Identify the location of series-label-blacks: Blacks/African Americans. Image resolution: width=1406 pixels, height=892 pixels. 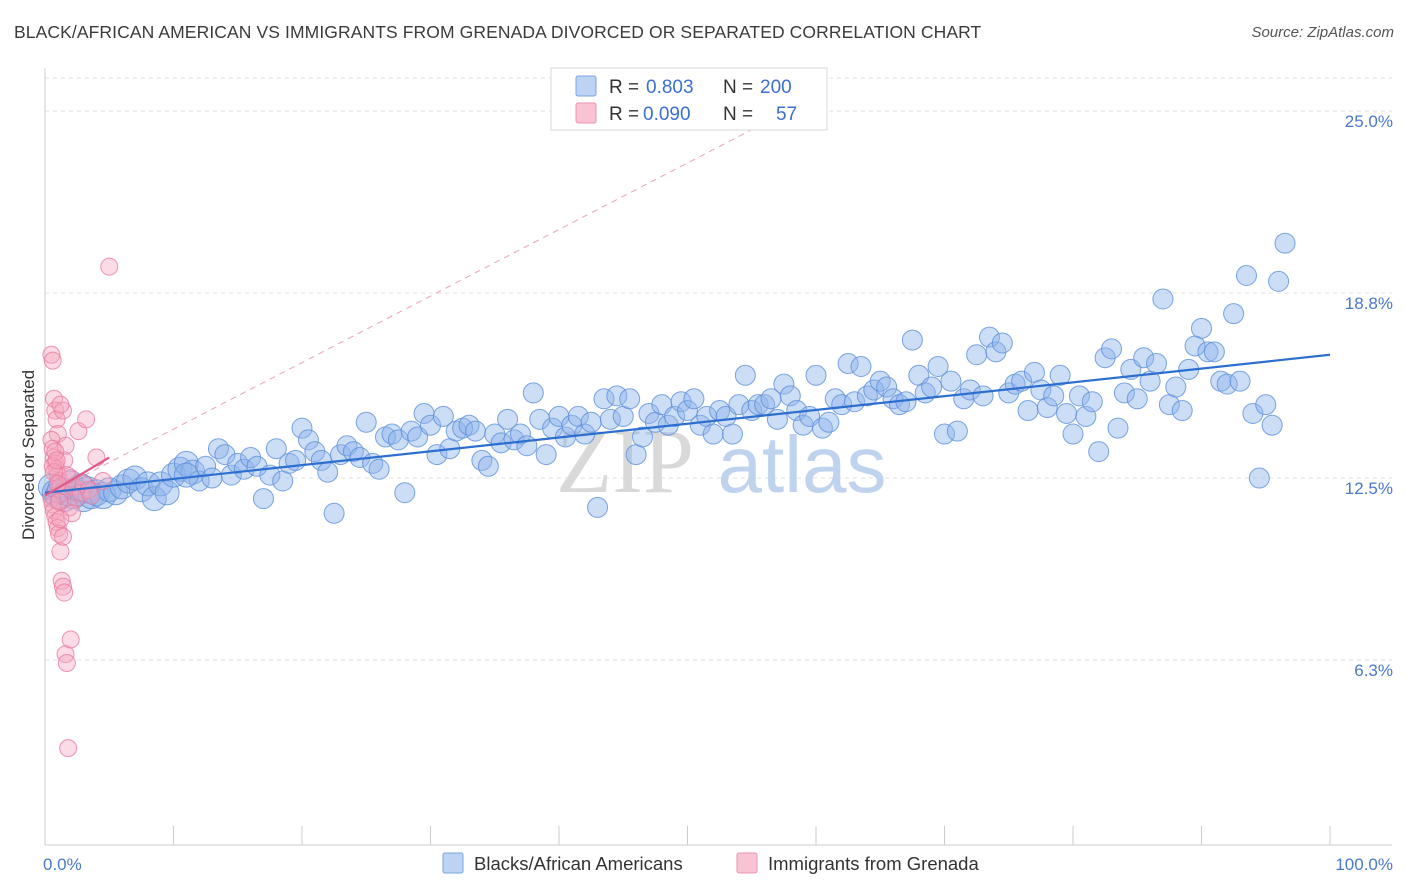
(578, 863).